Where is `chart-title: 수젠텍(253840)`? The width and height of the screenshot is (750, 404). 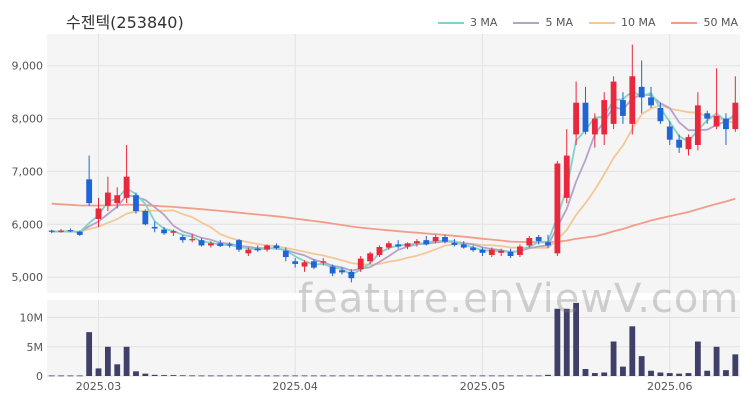 chart-title: 수젠텍(253840) is located at coordinates (125, 22).